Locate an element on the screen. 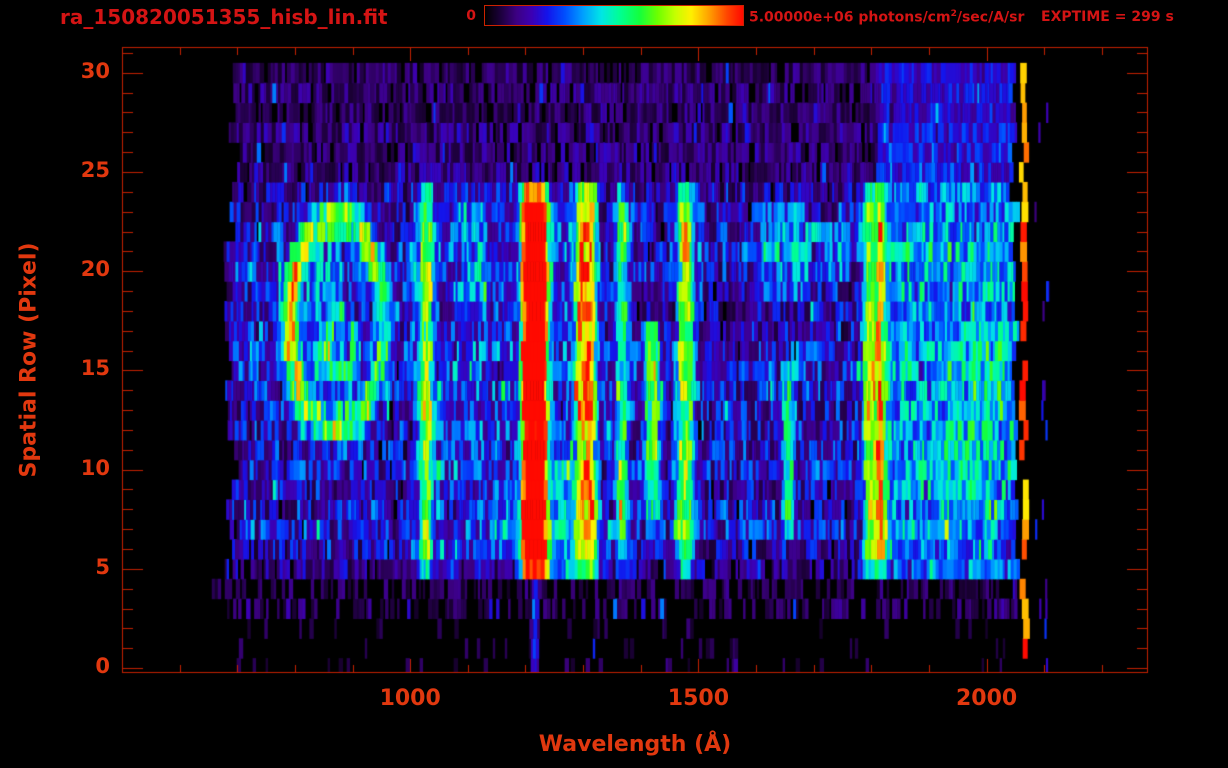 The width and height of the screenshot is (1228, 768). y-tick-label: 30 is located at coordinates (95, 70).